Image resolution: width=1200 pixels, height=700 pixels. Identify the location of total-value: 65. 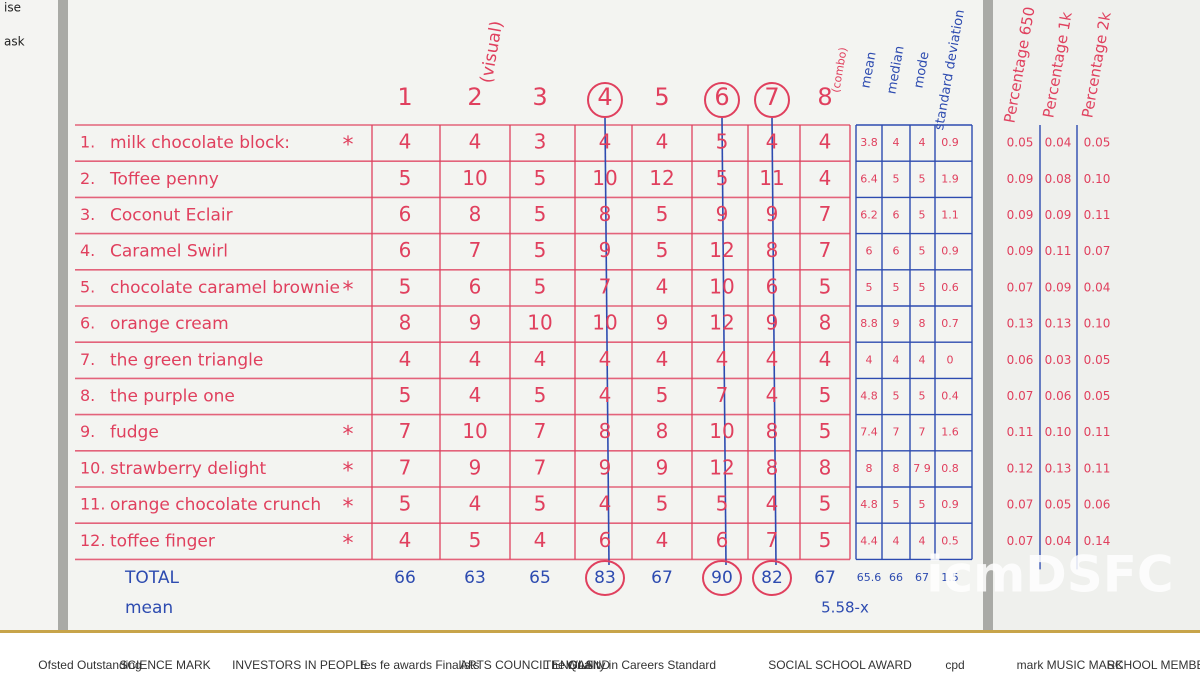
(540, 578).